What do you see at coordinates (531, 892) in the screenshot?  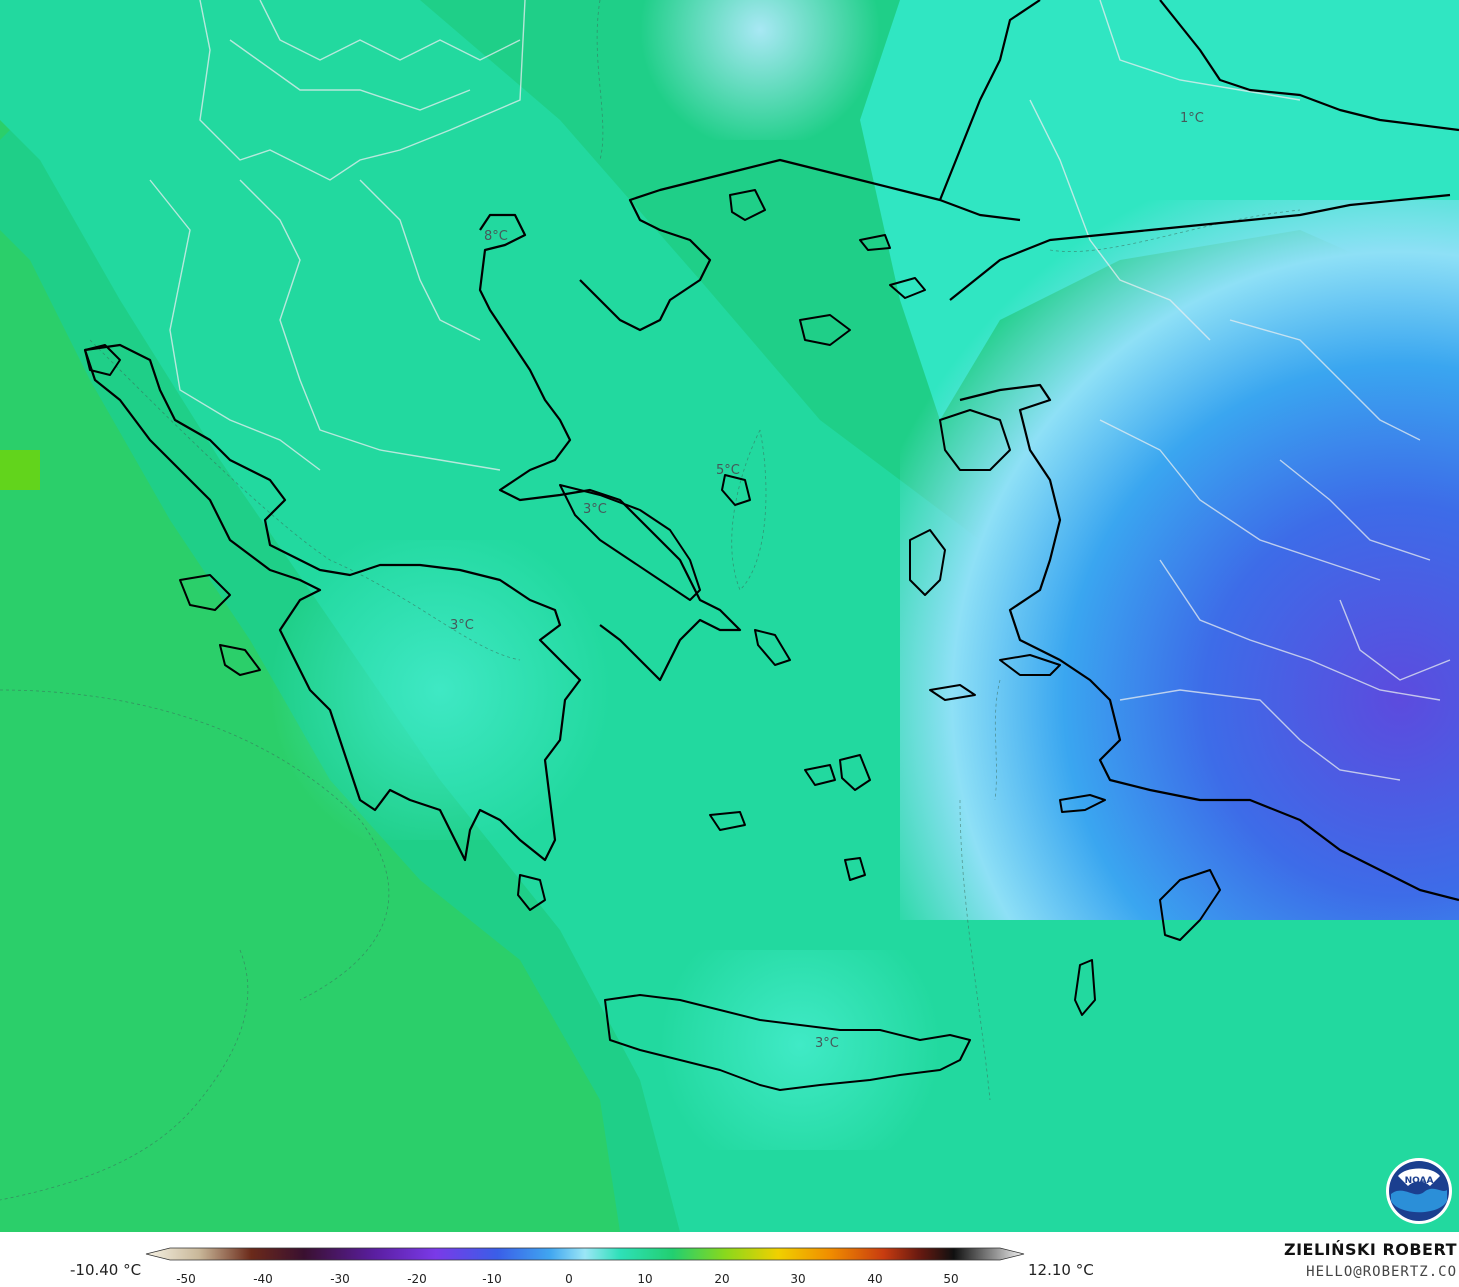 I see `kythira-island` at bounding box center [531, 892].